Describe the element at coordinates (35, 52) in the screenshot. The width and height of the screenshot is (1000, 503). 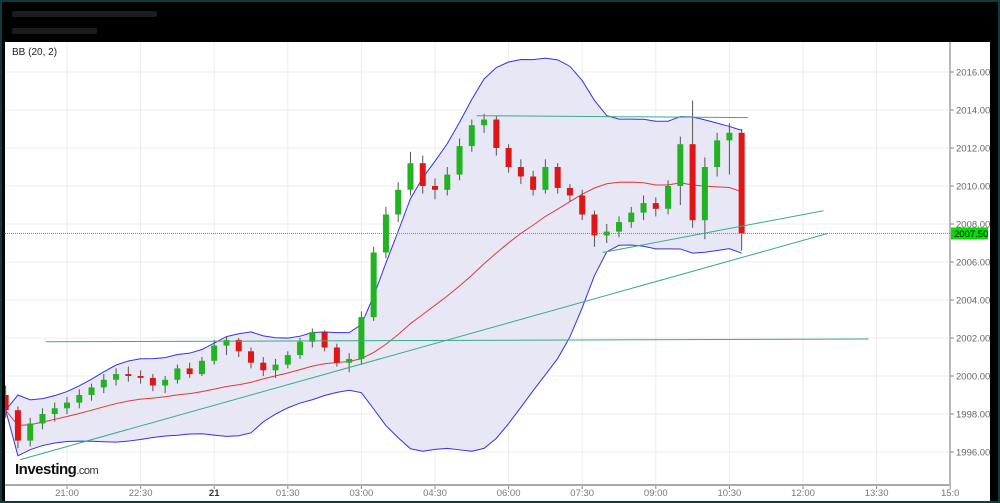
I see `indicator-label: BB (20, 2)` at that location.